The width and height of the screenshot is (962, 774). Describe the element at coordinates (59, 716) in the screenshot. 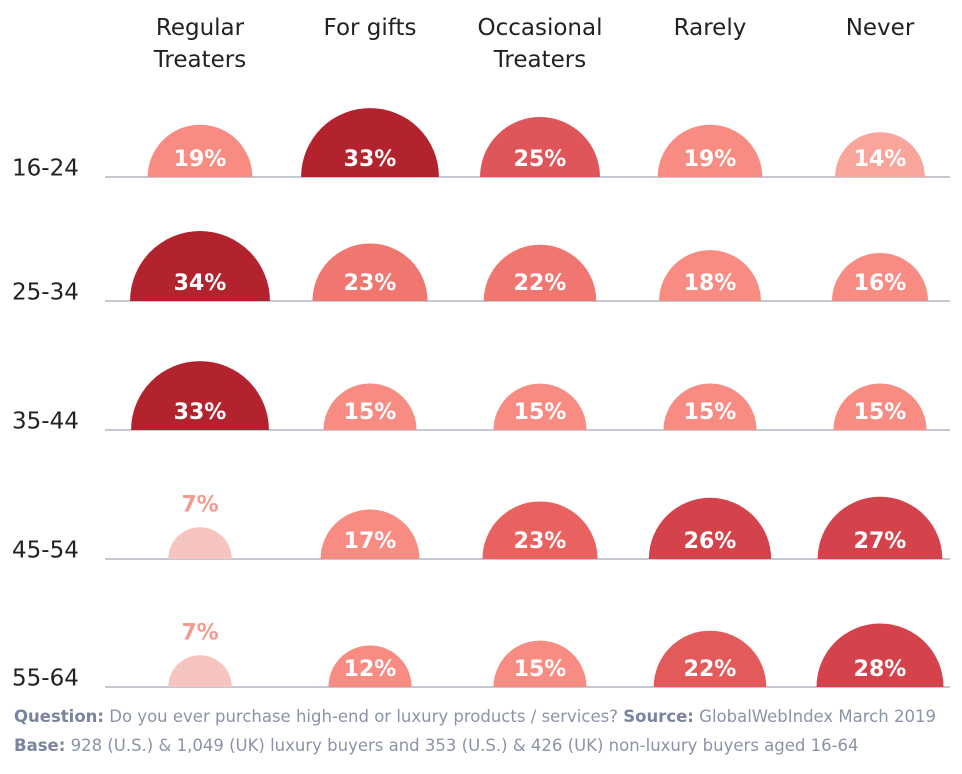

I see `footnote-label: Question:` at that location.